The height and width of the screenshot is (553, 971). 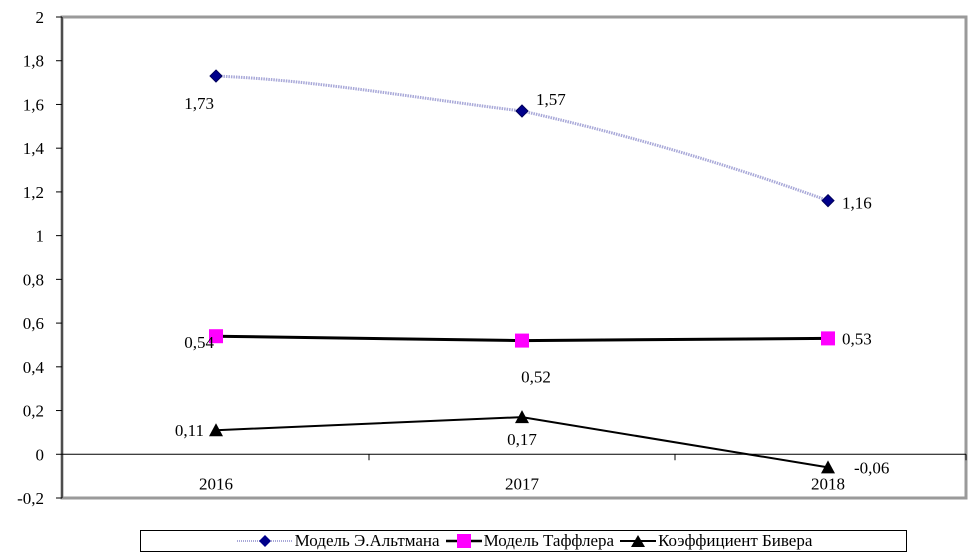 I want to click on data-label: 0,53, so click(x=857, y=338).